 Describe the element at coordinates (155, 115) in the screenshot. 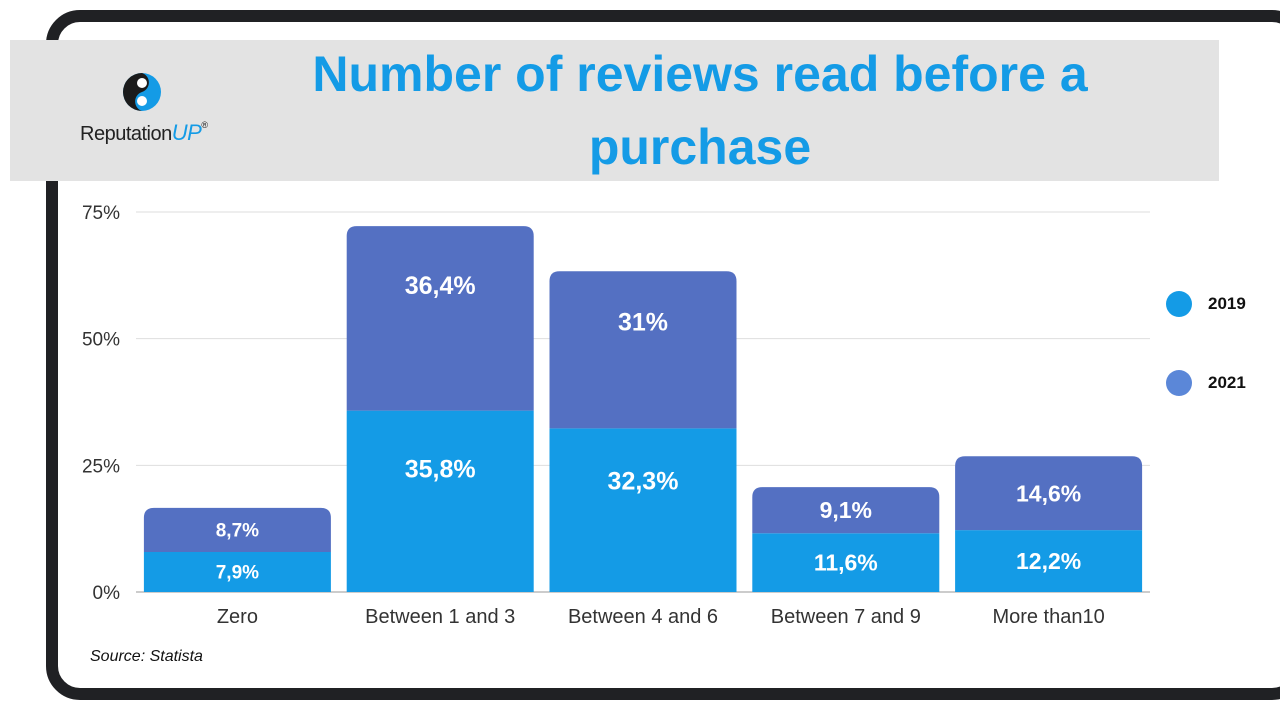

I see `reputationup-logo: ReputationUP®` at that location.